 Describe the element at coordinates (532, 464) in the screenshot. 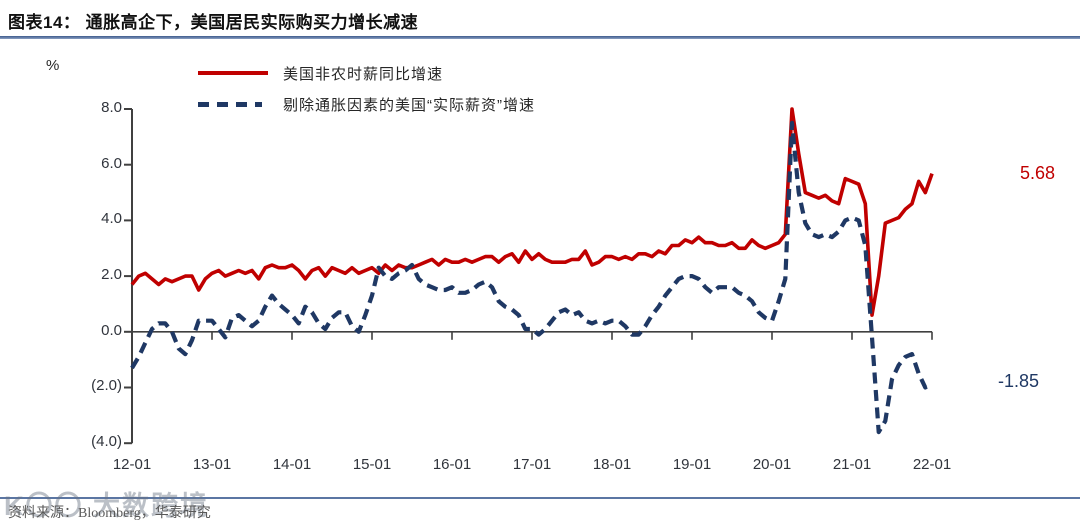

I see `x-tick-label: 17-01` at that location.